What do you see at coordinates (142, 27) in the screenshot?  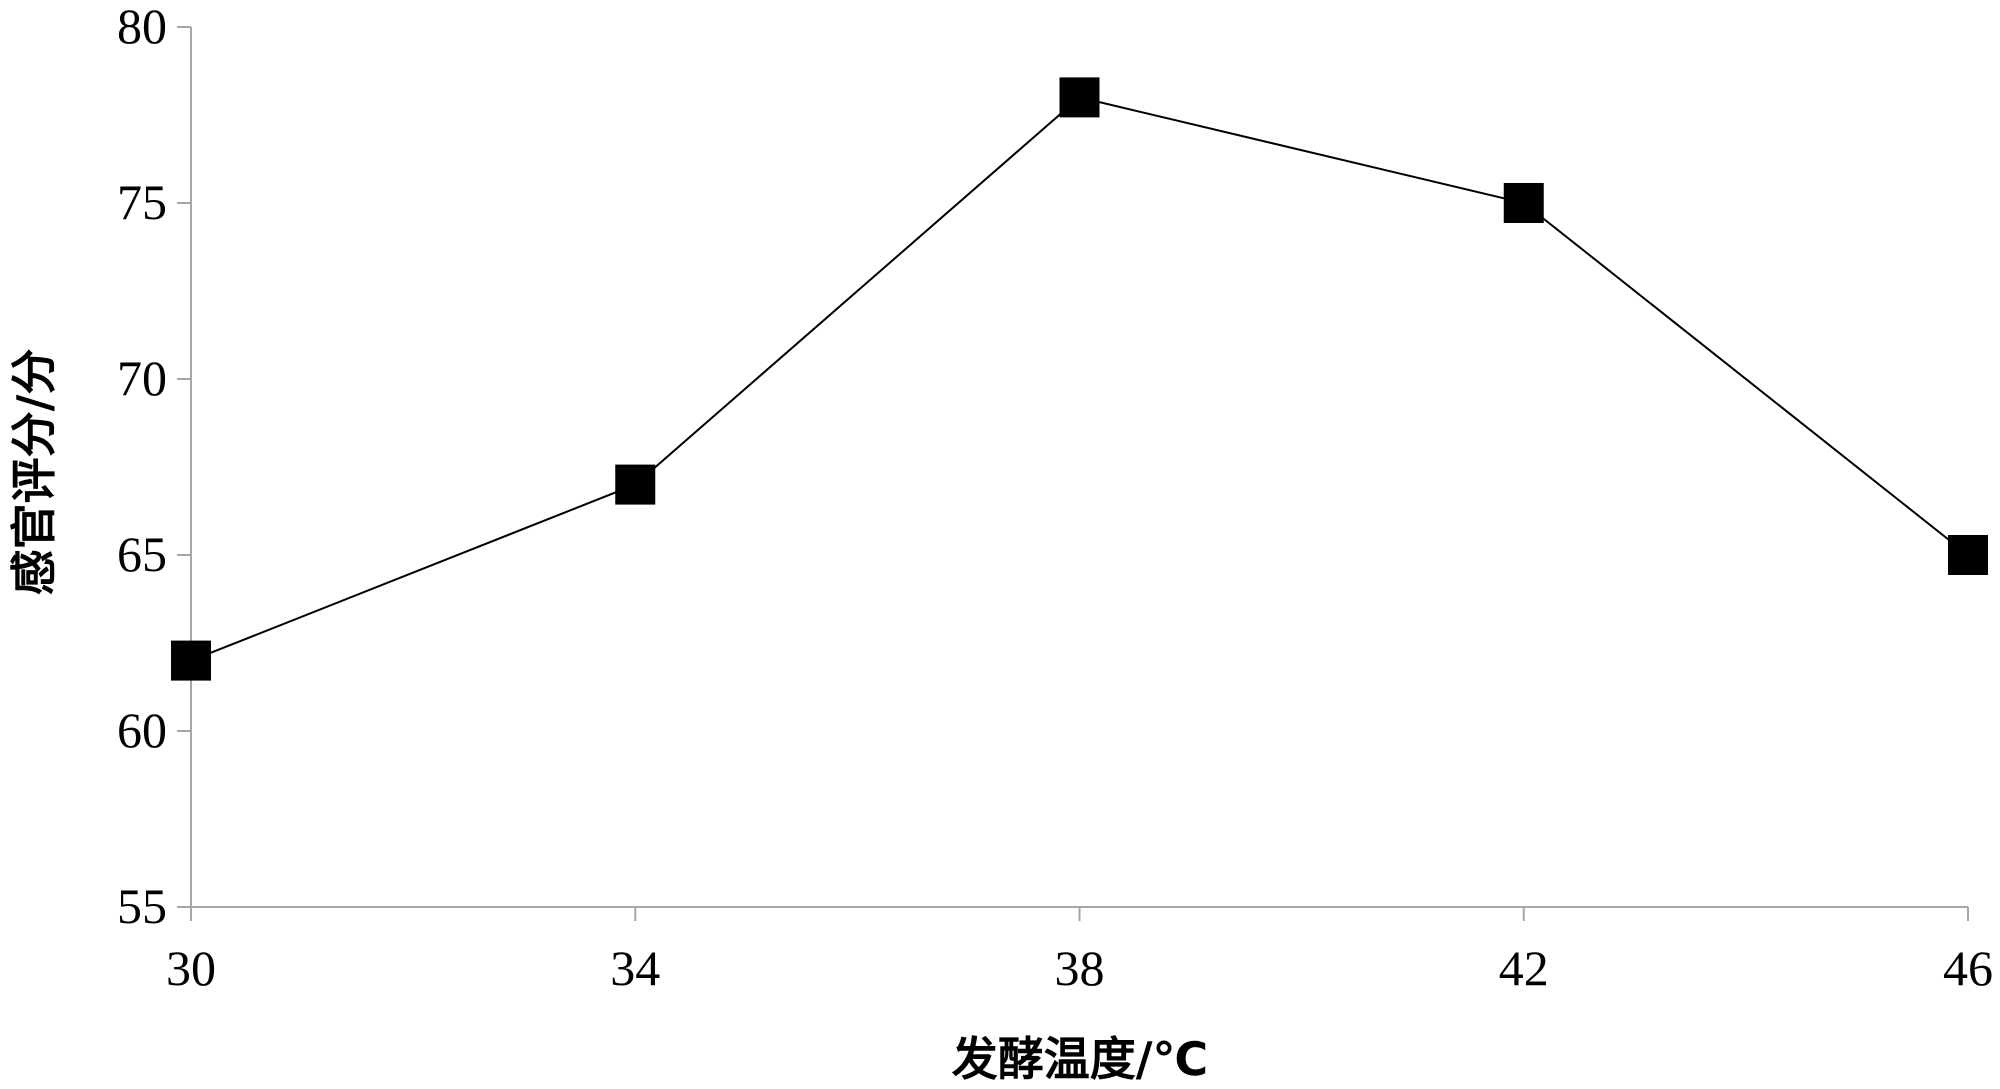 I see `y-tick-label: 80` at bounding box center [142, 27].